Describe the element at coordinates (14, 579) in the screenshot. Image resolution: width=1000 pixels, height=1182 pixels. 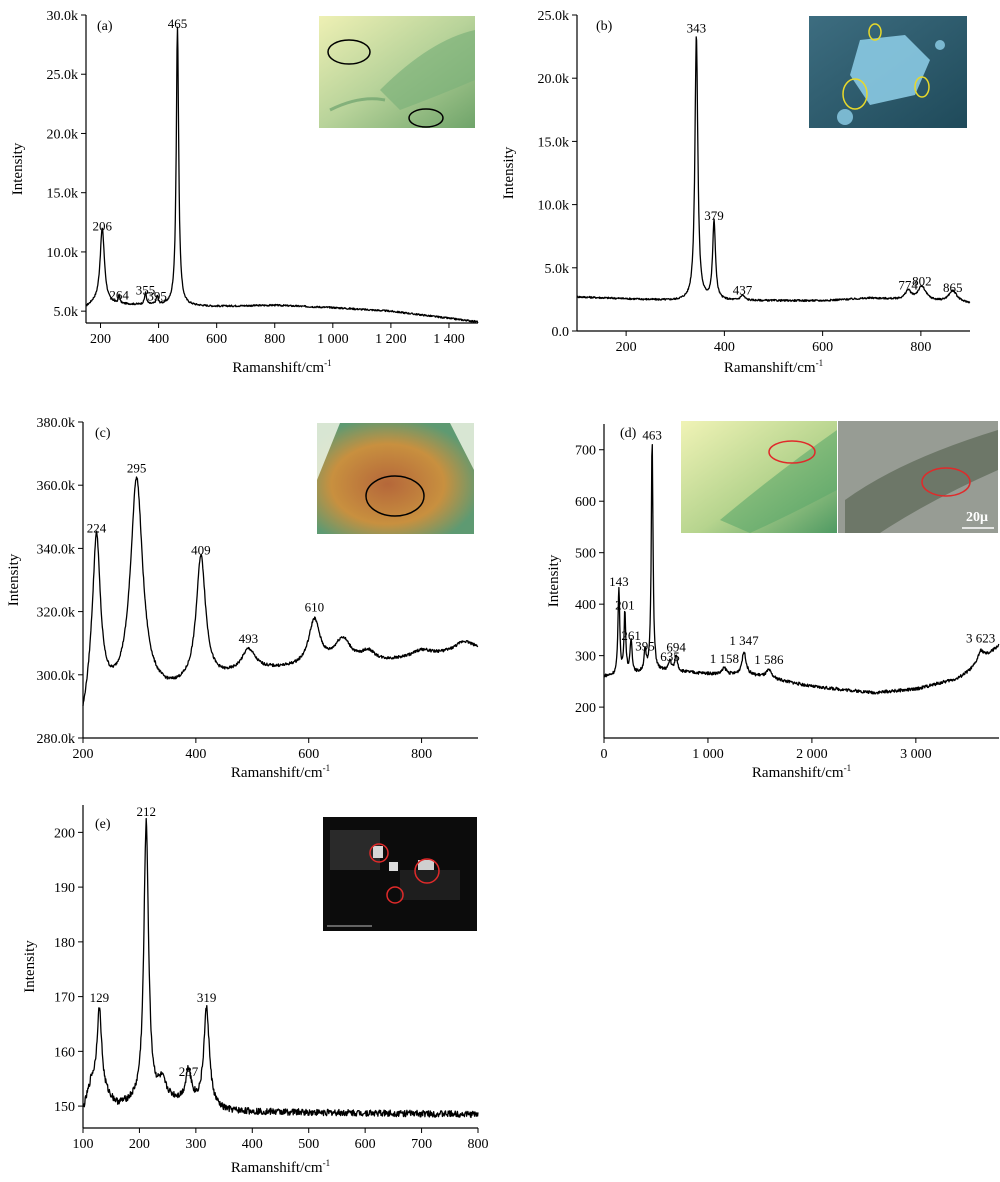
I see `y-axis-label-c: Intensity` at that location.